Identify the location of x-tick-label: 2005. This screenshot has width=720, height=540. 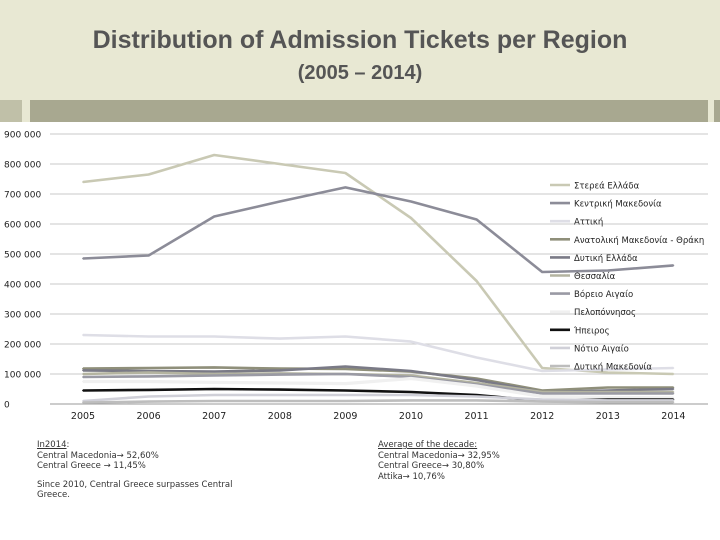
(83, 416).